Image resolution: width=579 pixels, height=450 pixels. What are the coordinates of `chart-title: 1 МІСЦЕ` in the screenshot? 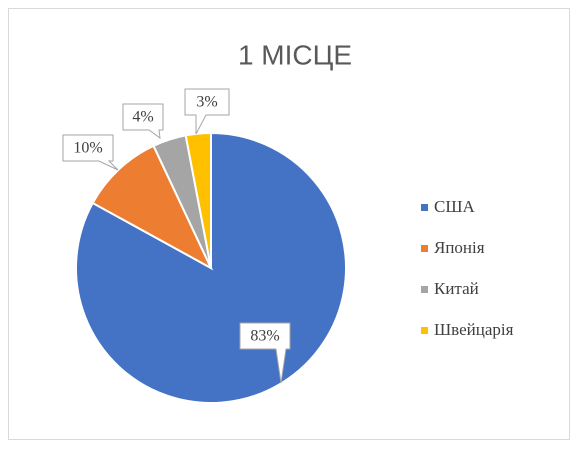 It's located at (295, 54).